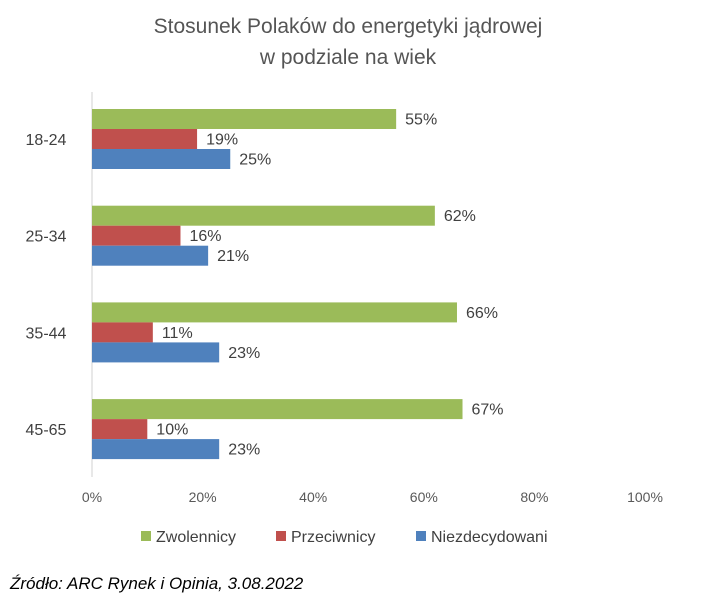  What do you see at coordinates (177, 333) in the screenshot?
I see `data-label-przeciwnicy-35-44: 11%` at bounding box center [177, 333].